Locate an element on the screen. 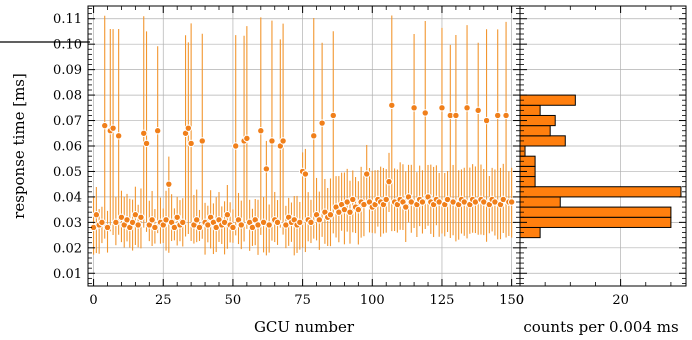 This screenshot has width=692, height=340. histogram-x-axis-label: counts per 0.004 ms is located at coordinates (600, 327).